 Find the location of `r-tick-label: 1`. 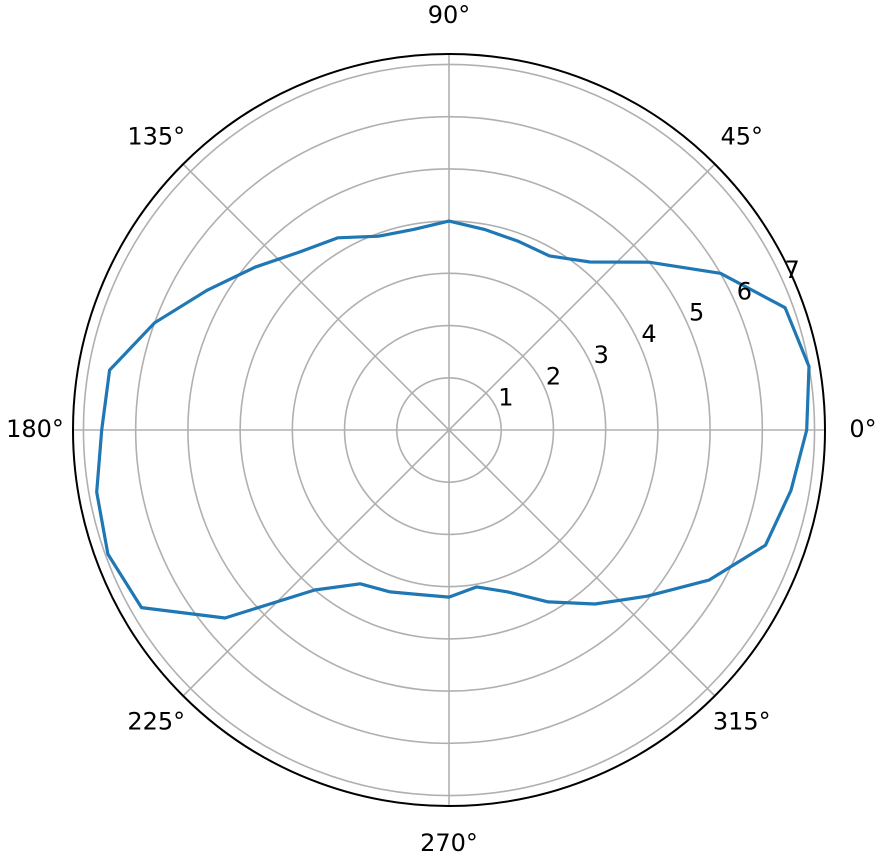

r-tick-label: 1 is located at coordinates (505, 398).